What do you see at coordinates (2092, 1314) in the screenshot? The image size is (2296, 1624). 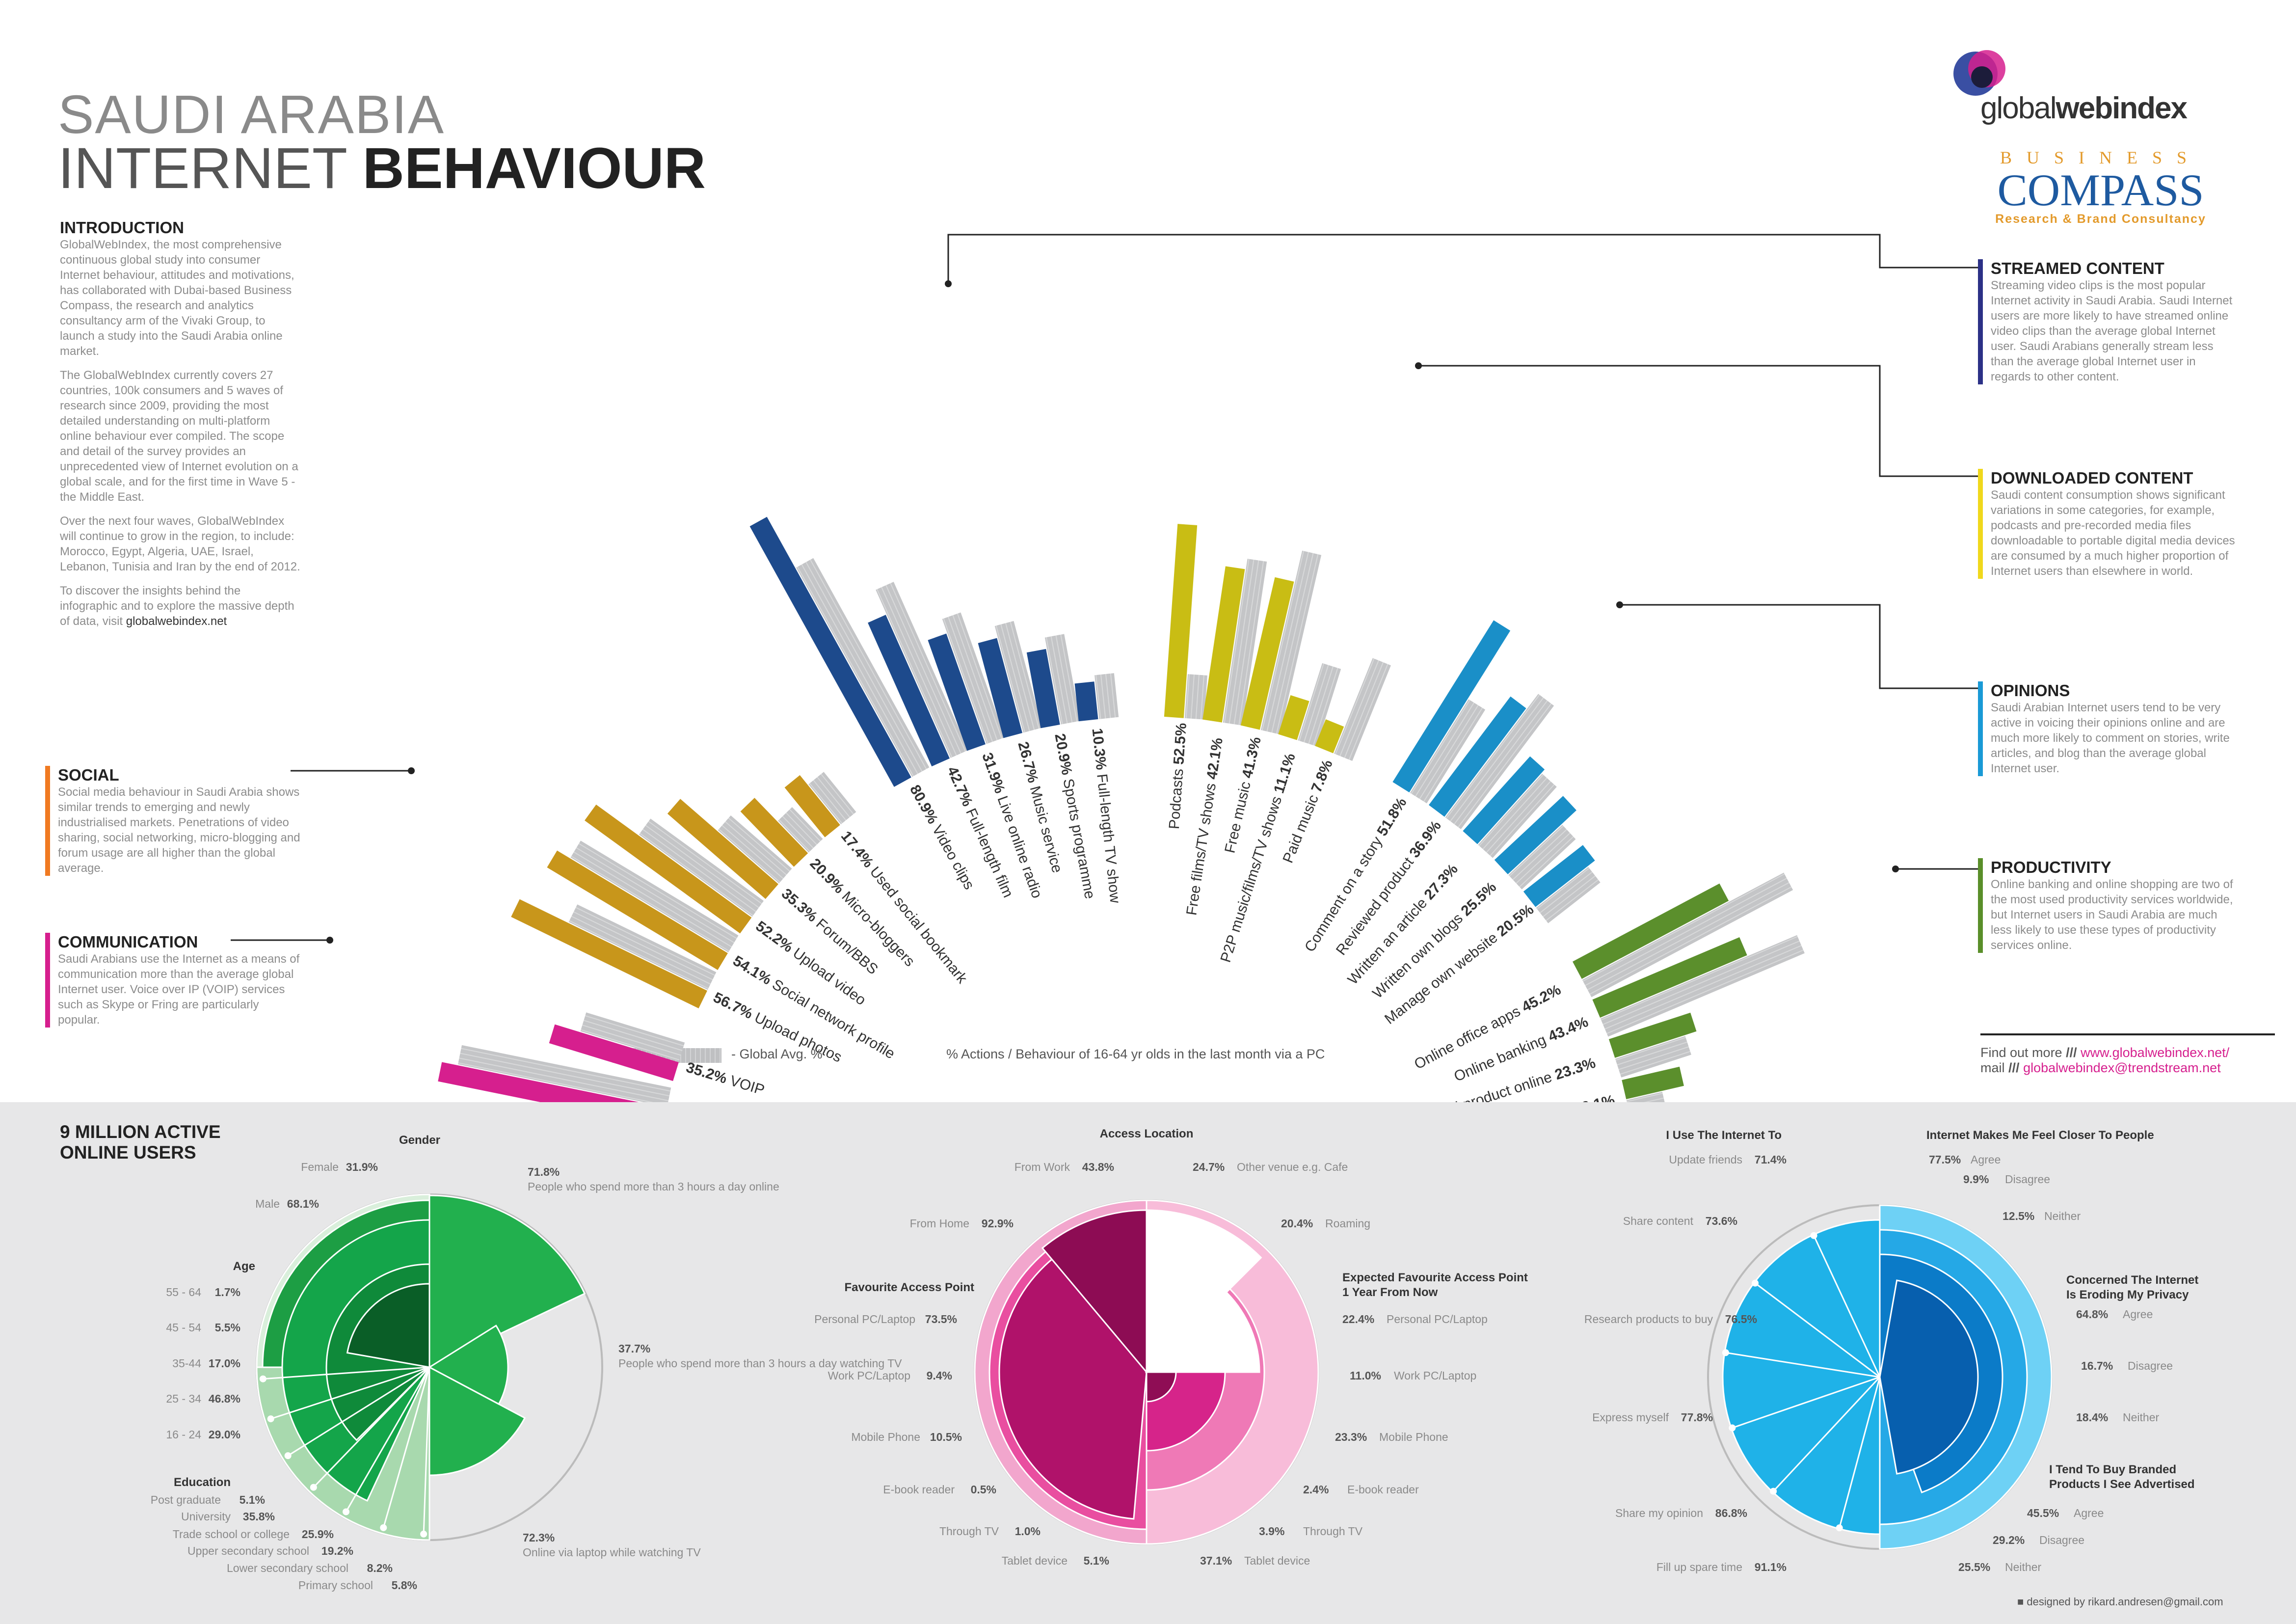 I see `privacy-value: 64.8%` at bounding box center [2092, 1314].